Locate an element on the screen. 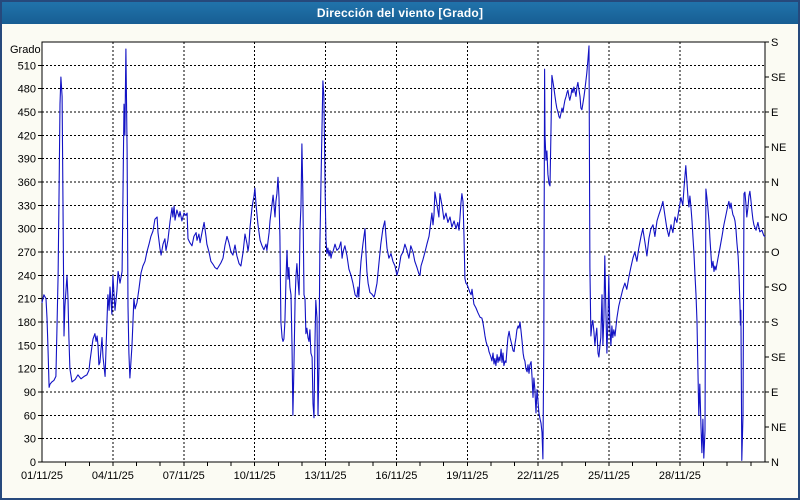 This screenshot has height=500, width=800. y-axis-label: 480 is located at coordinates (27, 90).